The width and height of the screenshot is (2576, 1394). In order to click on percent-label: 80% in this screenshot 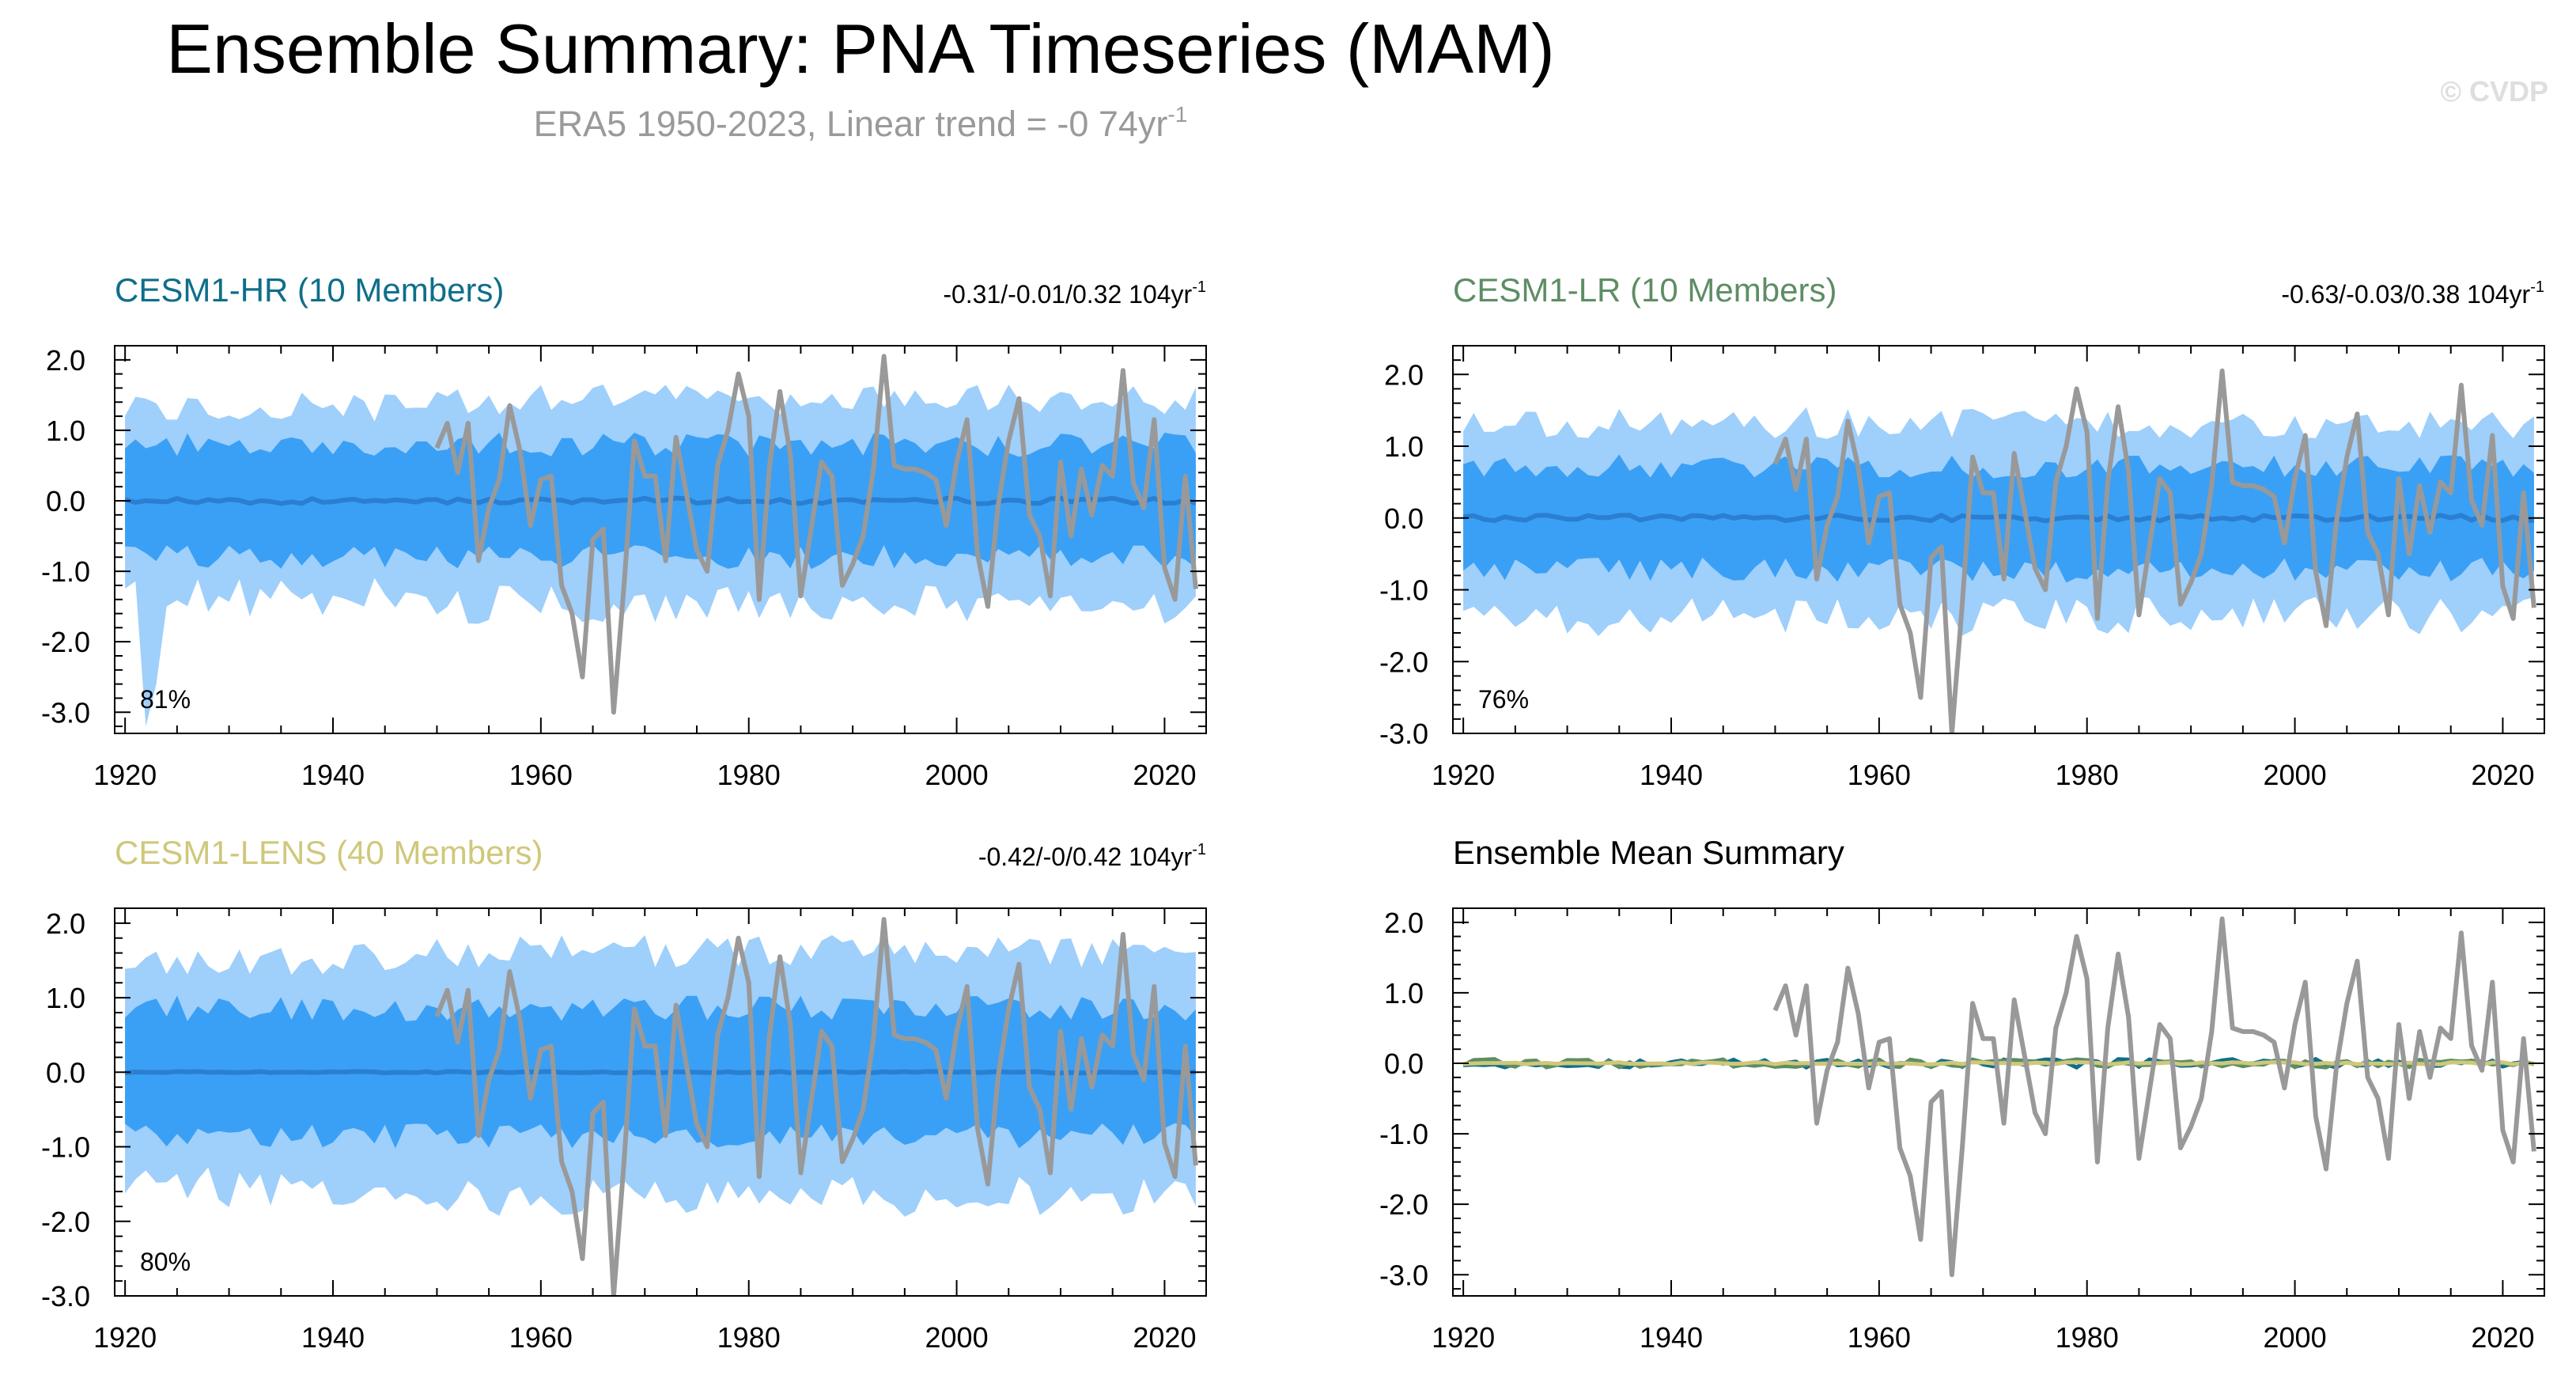, I will do `click(165, 1262)`.